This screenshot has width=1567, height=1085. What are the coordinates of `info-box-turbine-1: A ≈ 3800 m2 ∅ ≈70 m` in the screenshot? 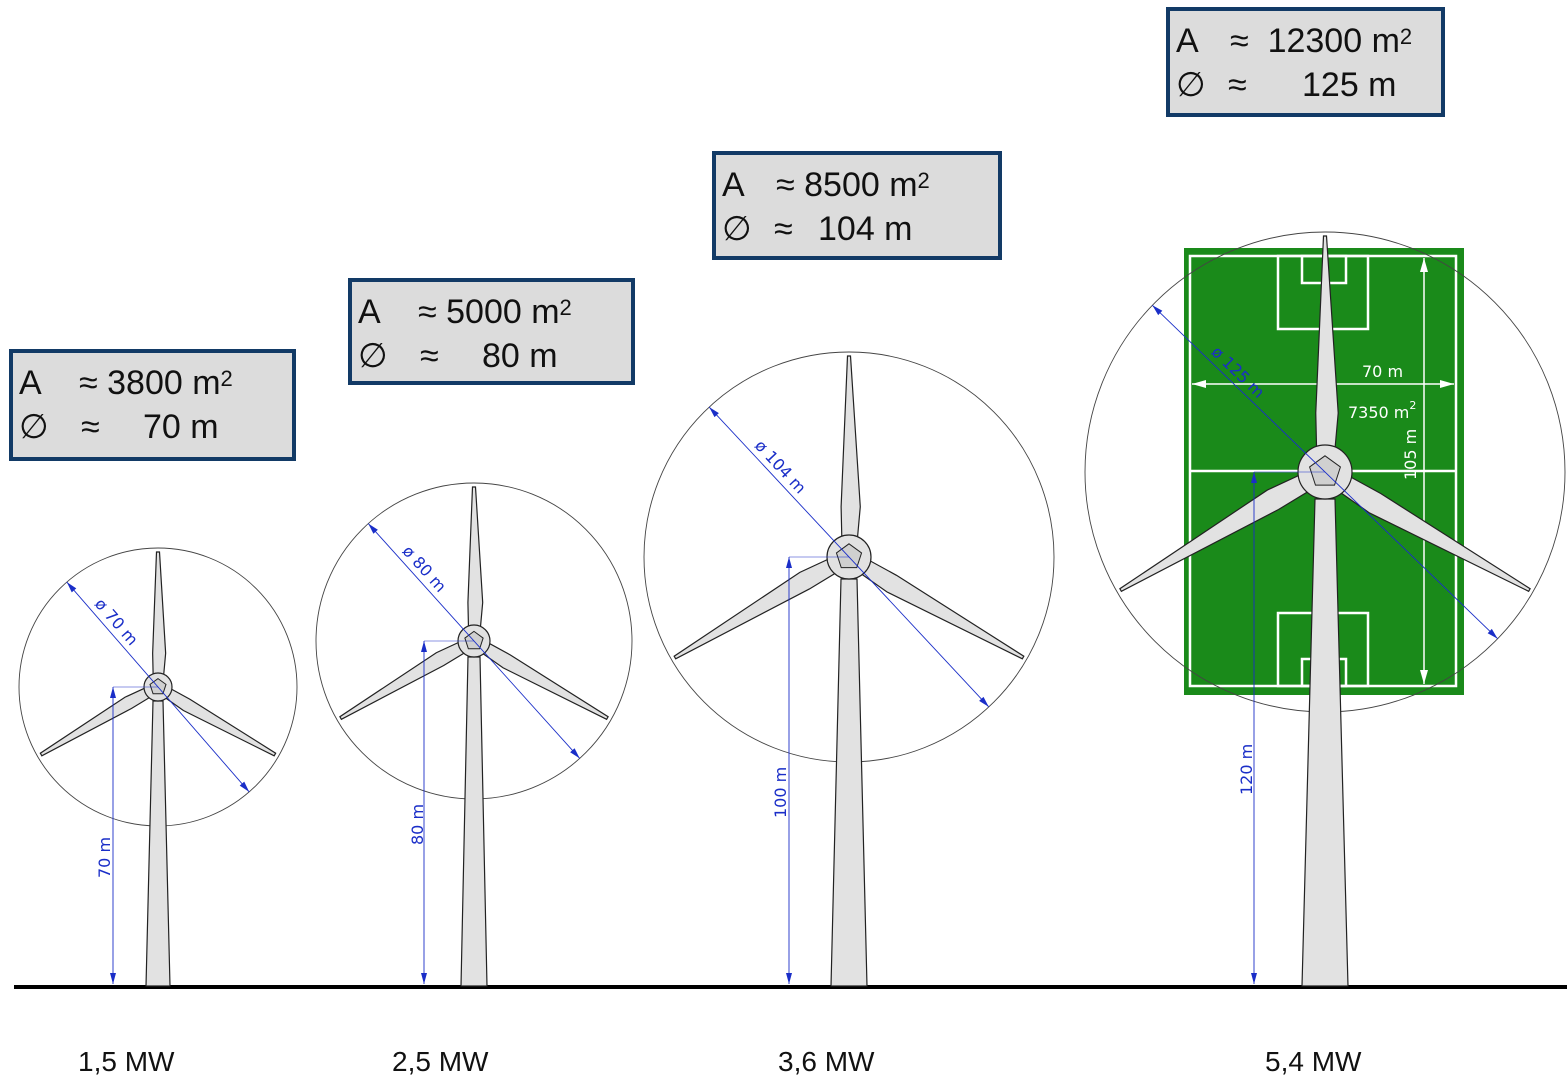 It's located at (152, 405).